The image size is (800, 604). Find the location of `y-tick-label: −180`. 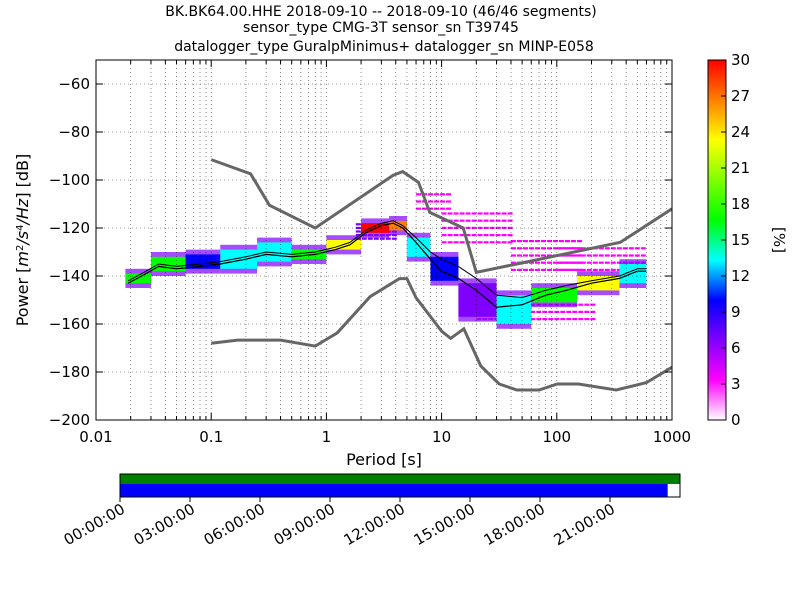

y-tick-label: −180 is located at coordinates (69, 372).